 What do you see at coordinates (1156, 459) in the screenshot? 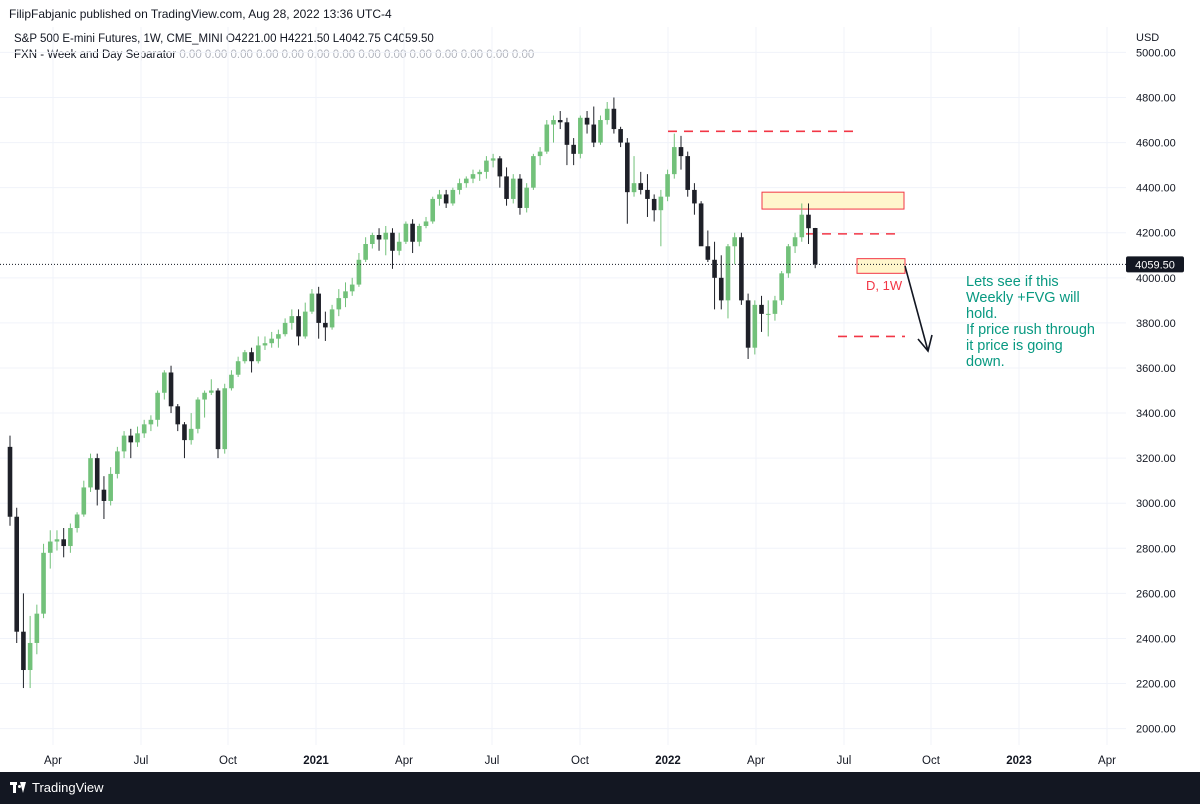
I see `price-tick: 3200.00` at bounding box center [1156, 459].